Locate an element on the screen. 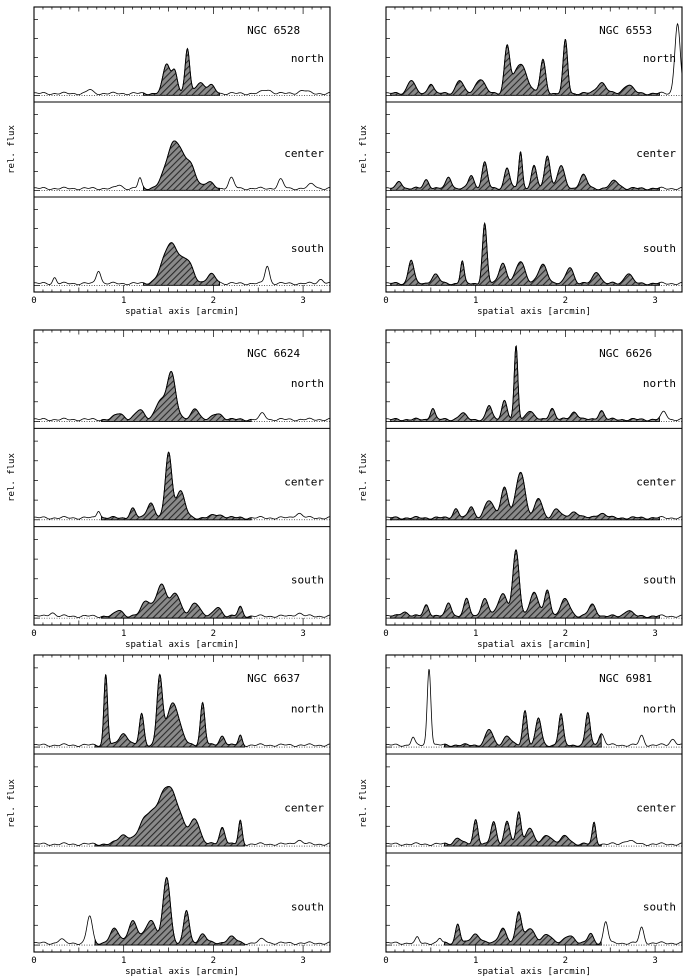 This screenshot has height=979, width=684. panel-title: NGC 6553 is located at coordinates (625, 30).